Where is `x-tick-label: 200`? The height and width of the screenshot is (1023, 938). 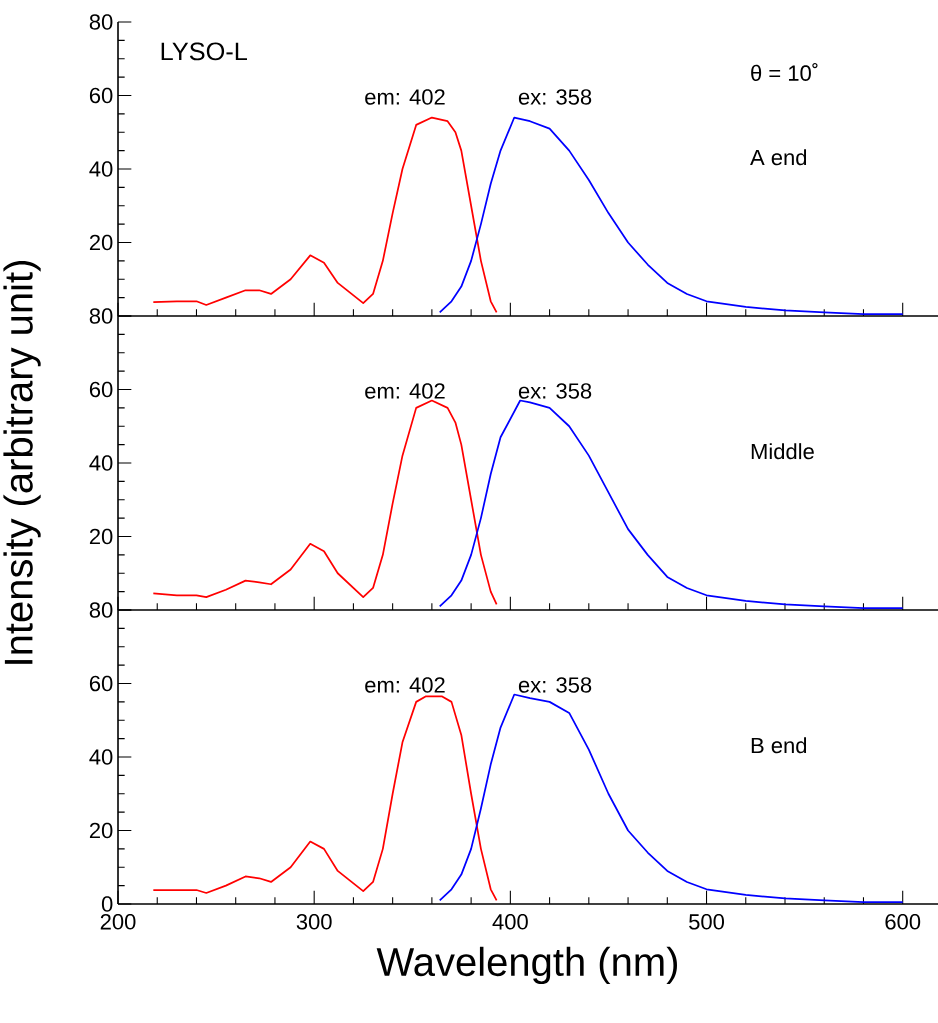
x-tick-label: 200 is located at coordinates (118, 922).